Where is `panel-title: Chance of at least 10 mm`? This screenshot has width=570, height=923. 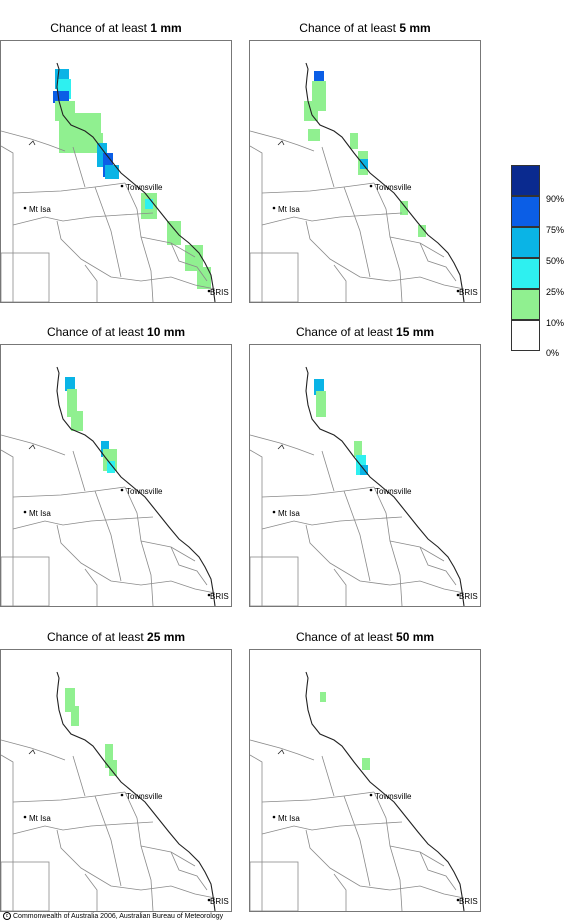 panel-title: Chance of at least 10 mm is located at coordinates (116, 332).